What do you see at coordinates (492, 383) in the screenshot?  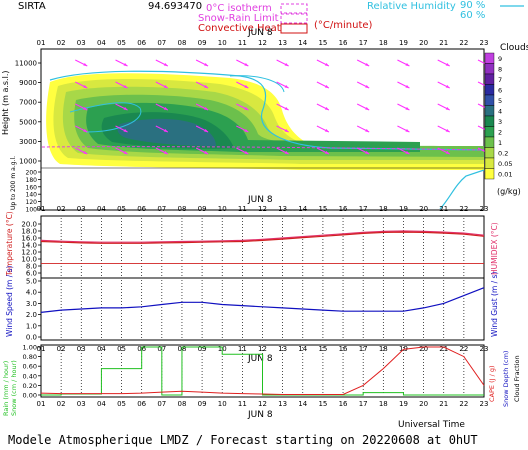 I see `cape-ylabel: CAPE (J / g)` at bounding box center [492, 383].